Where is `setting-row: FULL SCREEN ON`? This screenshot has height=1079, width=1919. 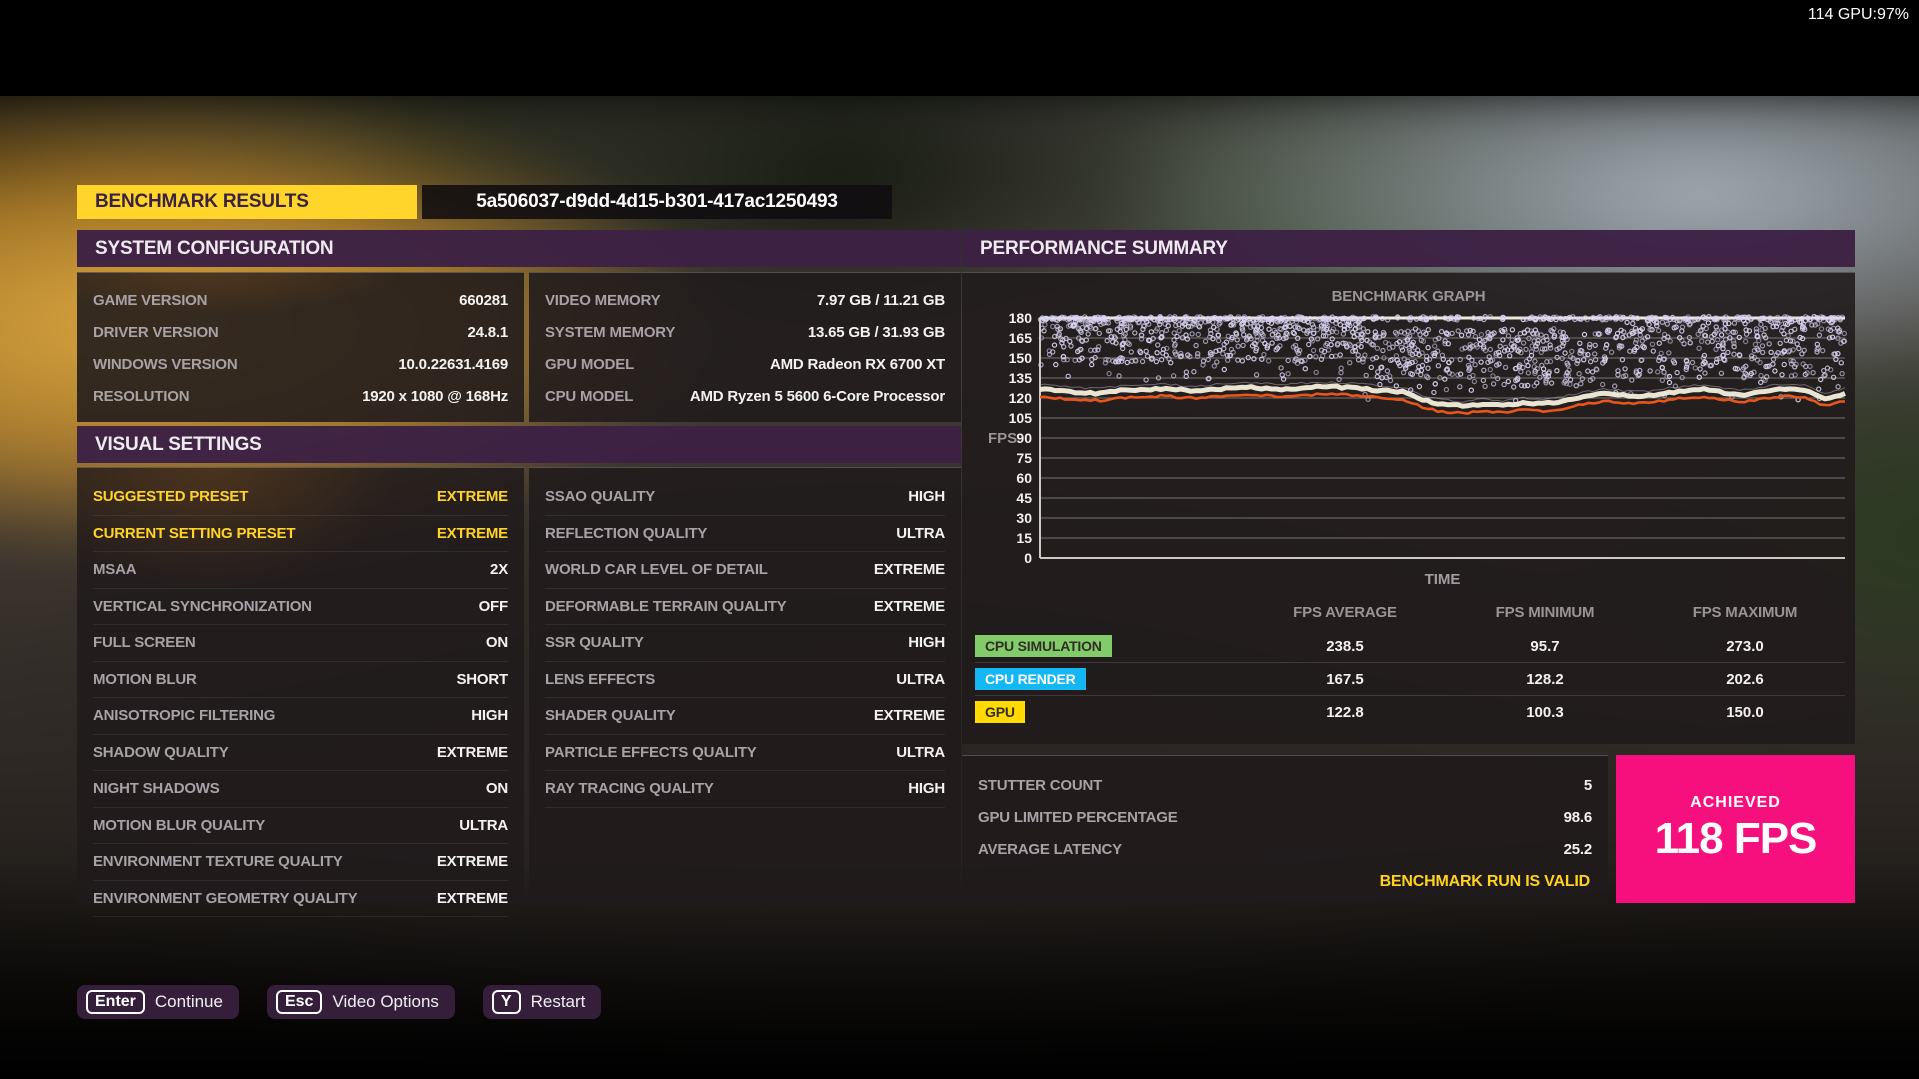
setting-row: FULL SCREEN ON is located at coordinates (300, 643).